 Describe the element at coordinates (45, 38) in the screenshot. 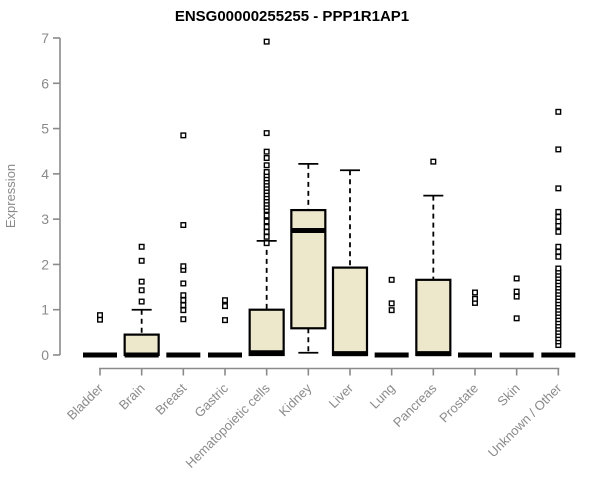

I see `y-tick-label: 7` at that location.